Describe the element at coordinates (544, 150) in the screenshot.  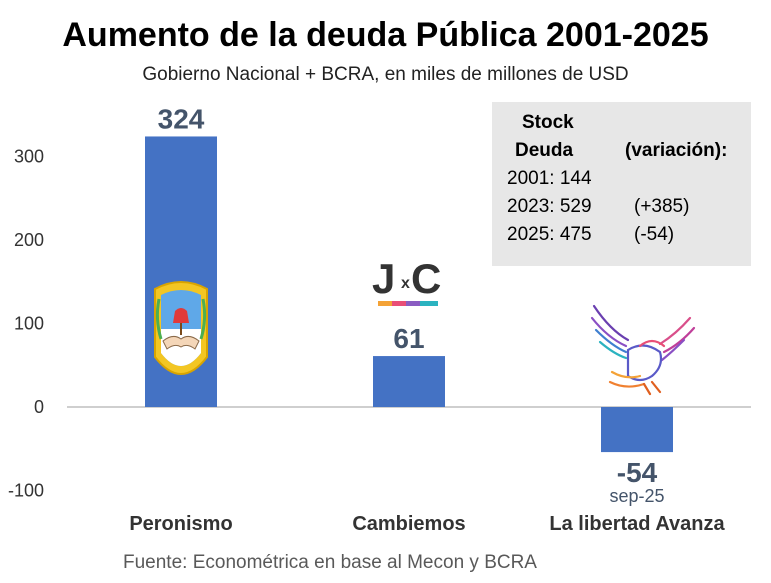
I see `stock-header-line2: Deuda` at that location.